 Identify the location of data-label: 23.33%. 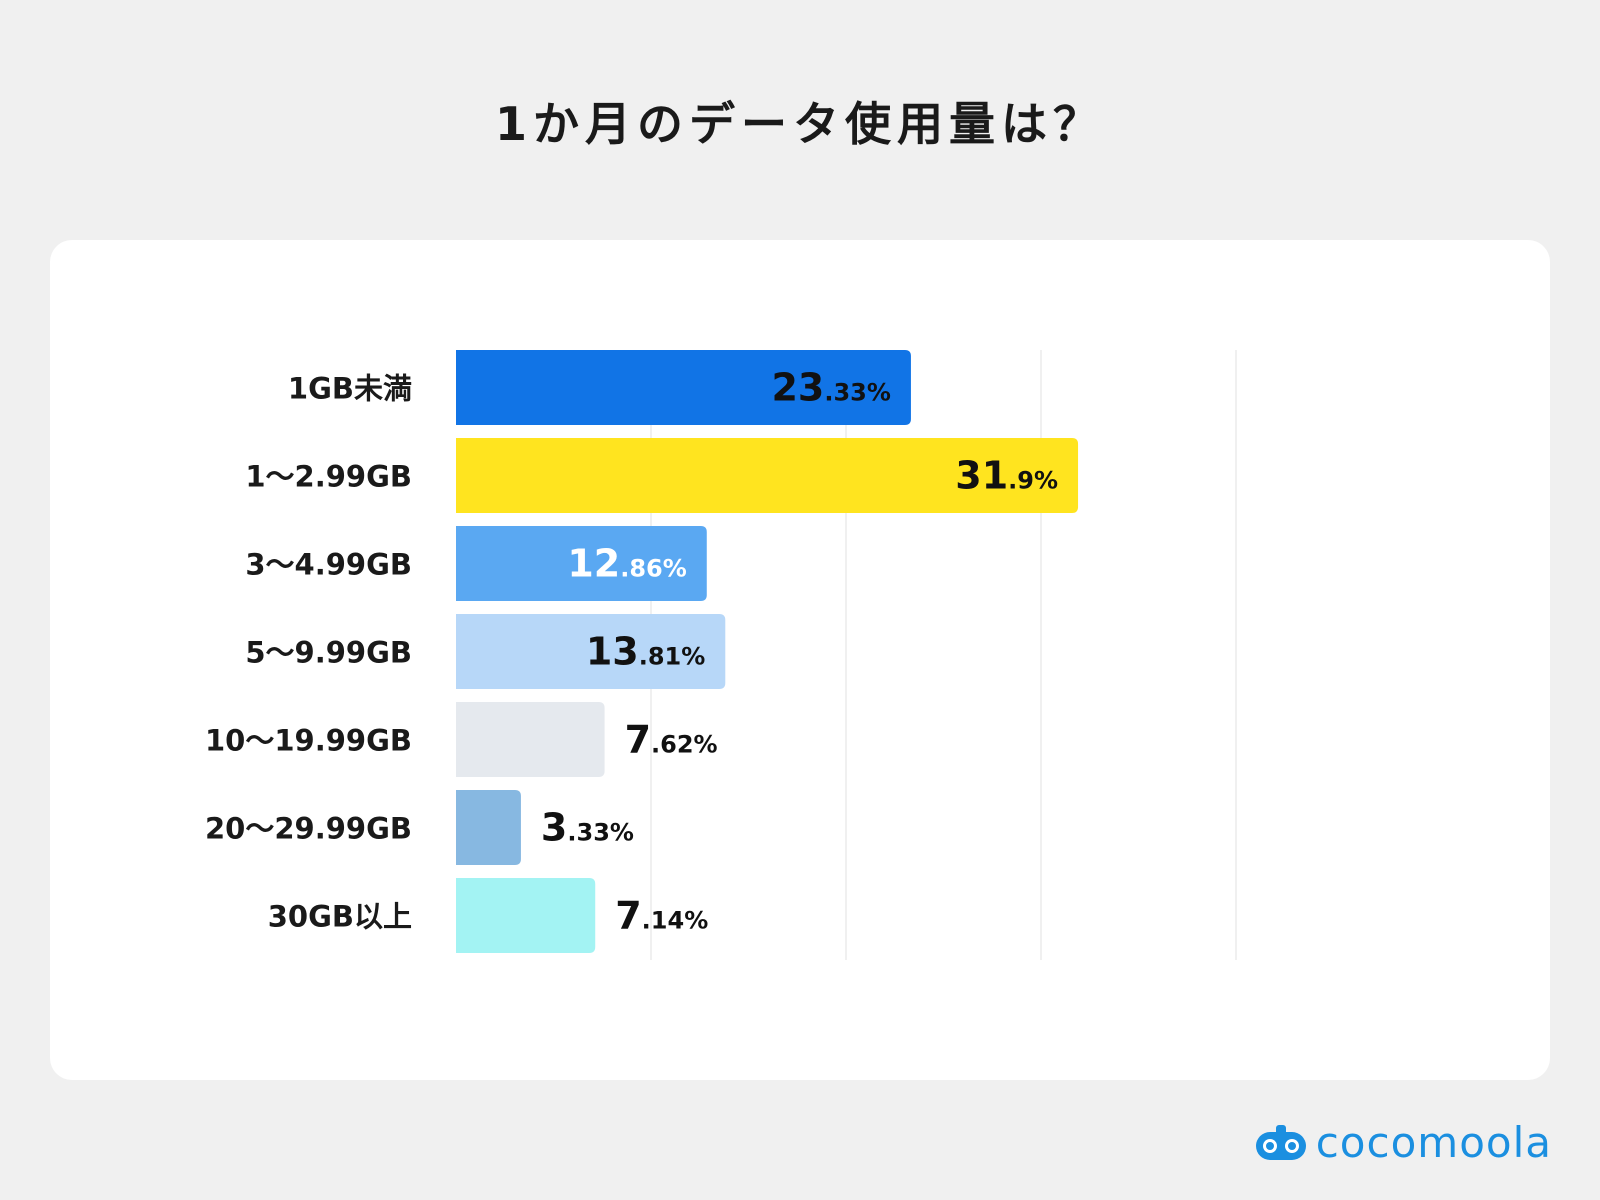
(830, 388).